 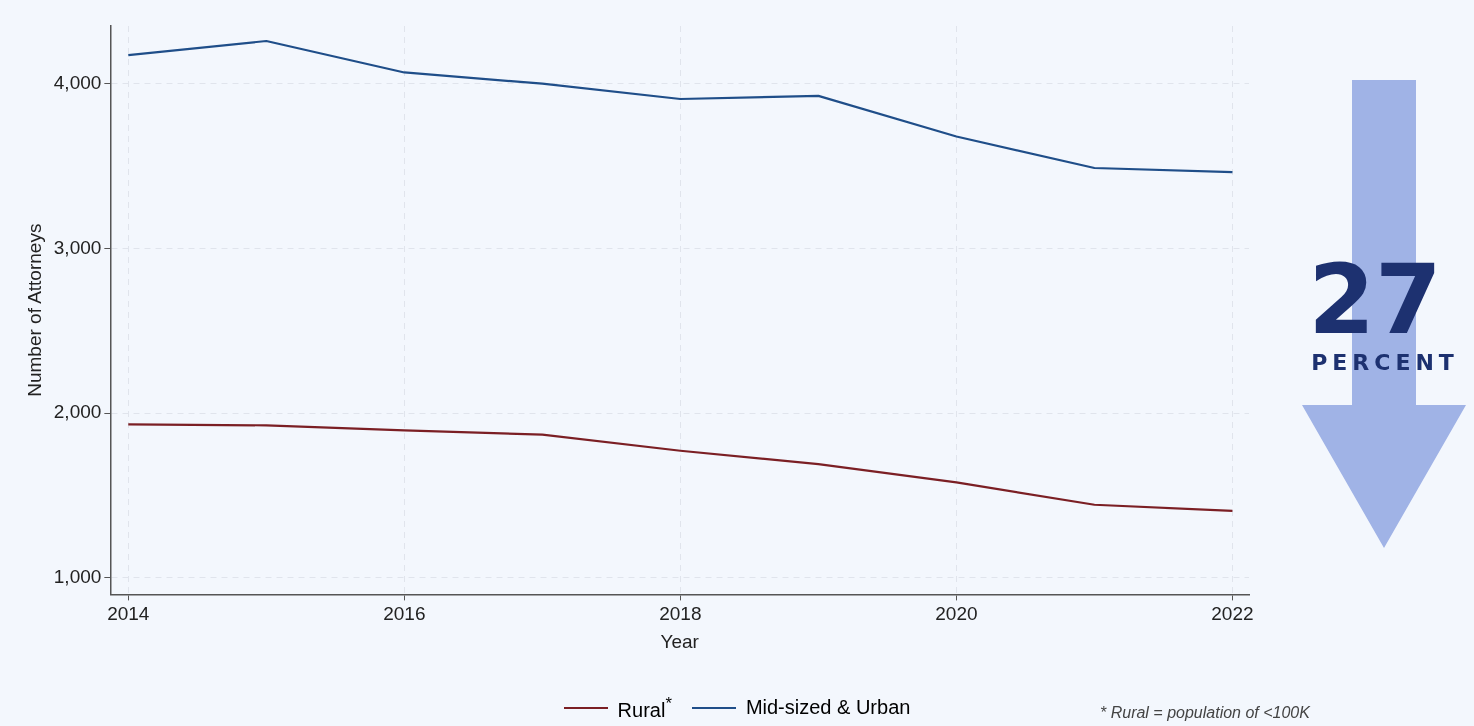 I want to click on y-tick-label: 4,000, so click(x=77, y=82).